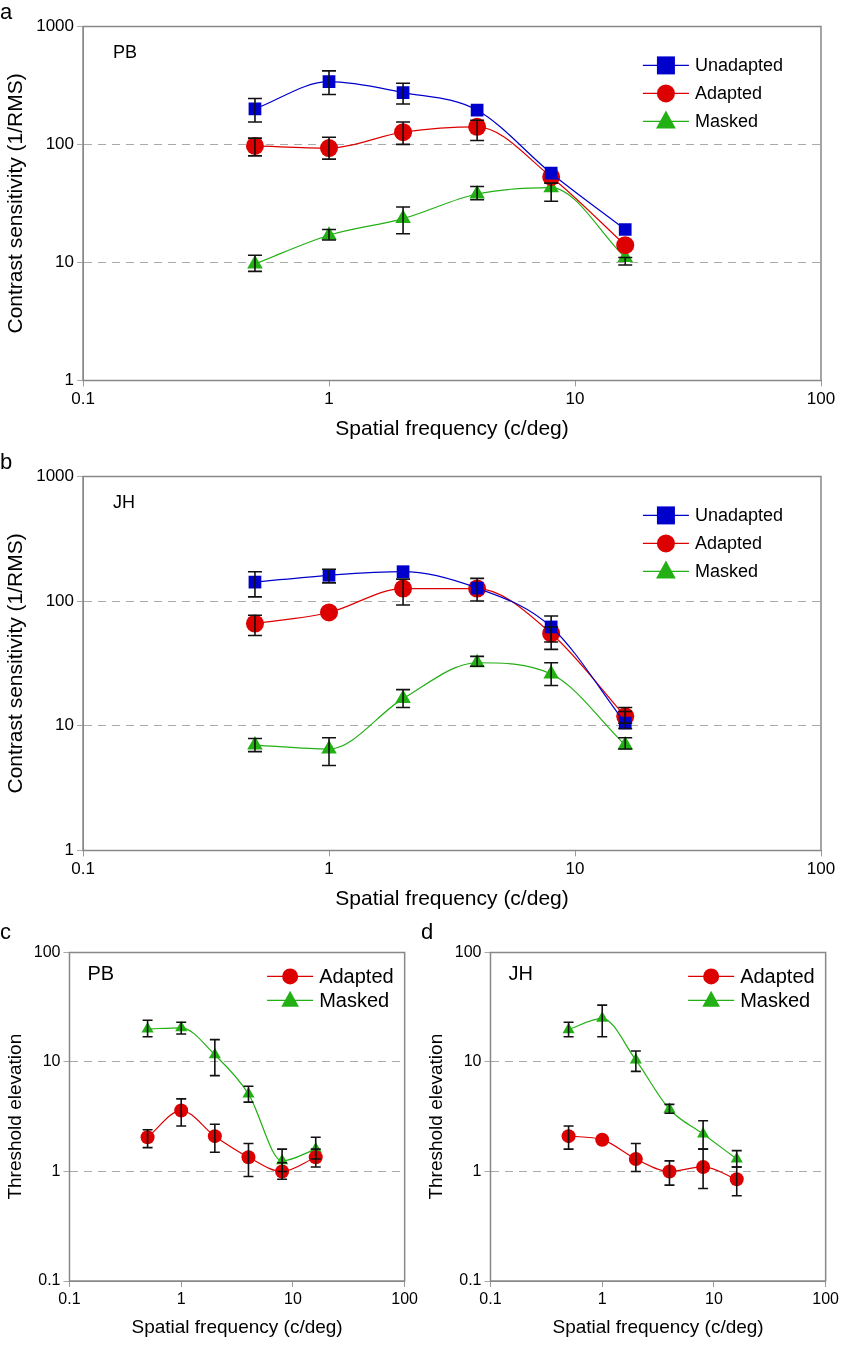  What do you see at coordinates (490, 1299) in the screenshot?
I see `x-tick-label: 0.1` at bounding box center [490, 1299].